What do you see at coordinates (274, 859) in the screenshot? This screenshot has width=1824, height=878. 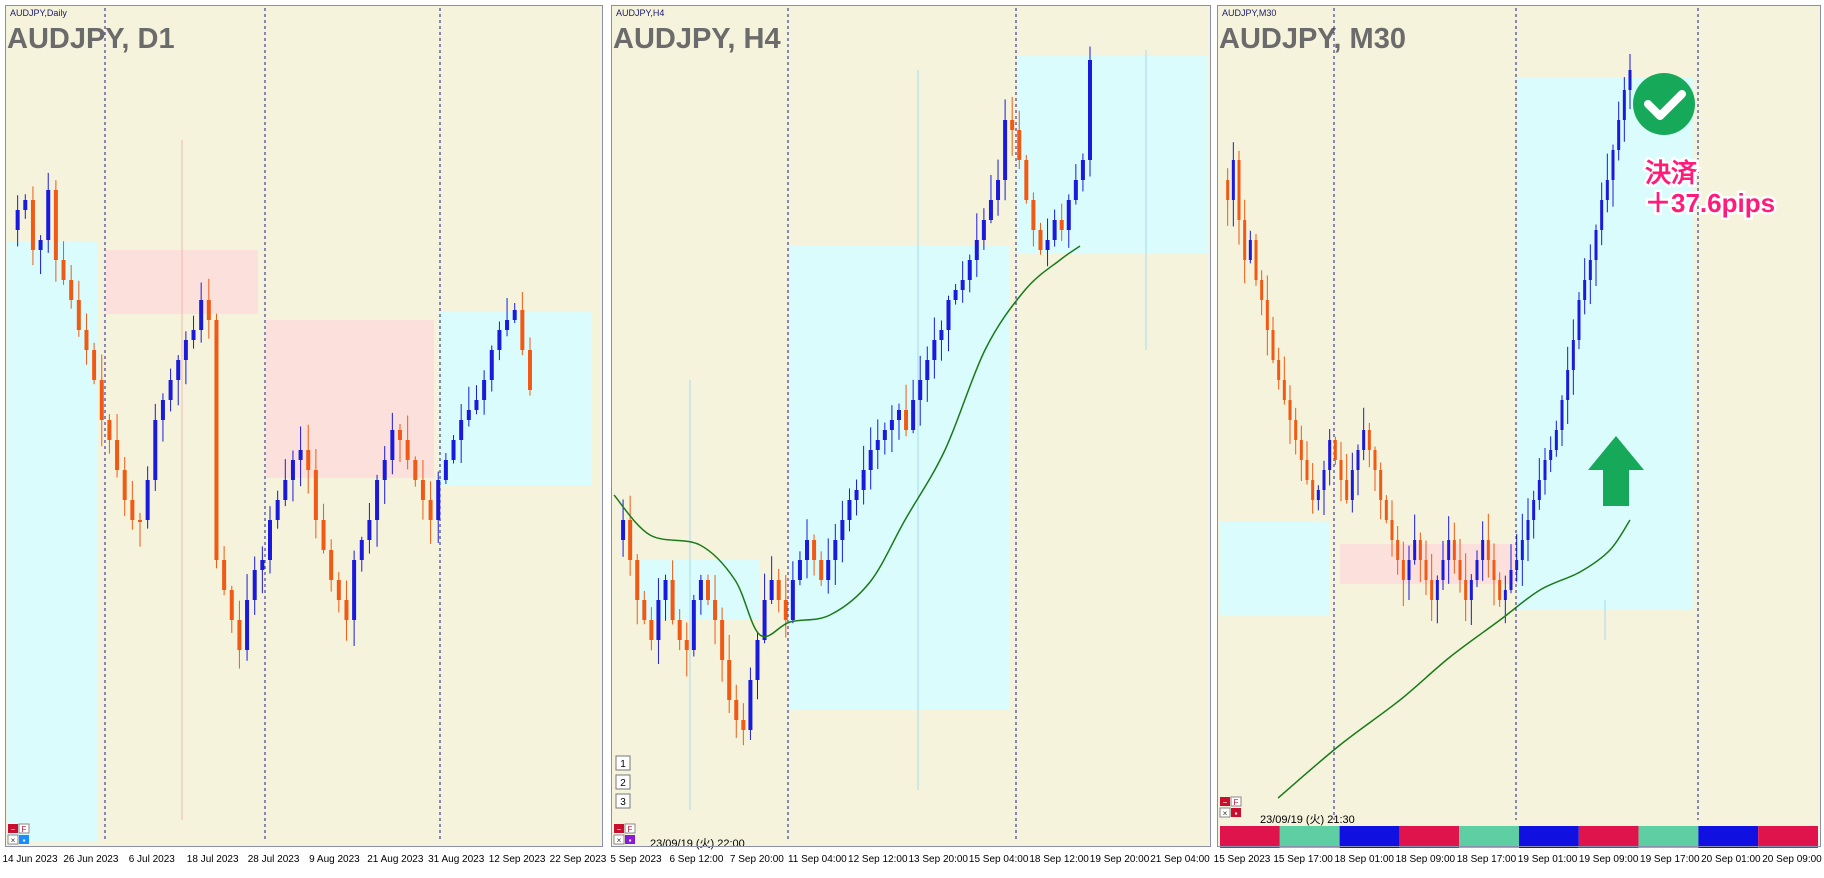 I see `x-axis-tick-label: 28 Jul 2023` at bounding box center [274, 859].